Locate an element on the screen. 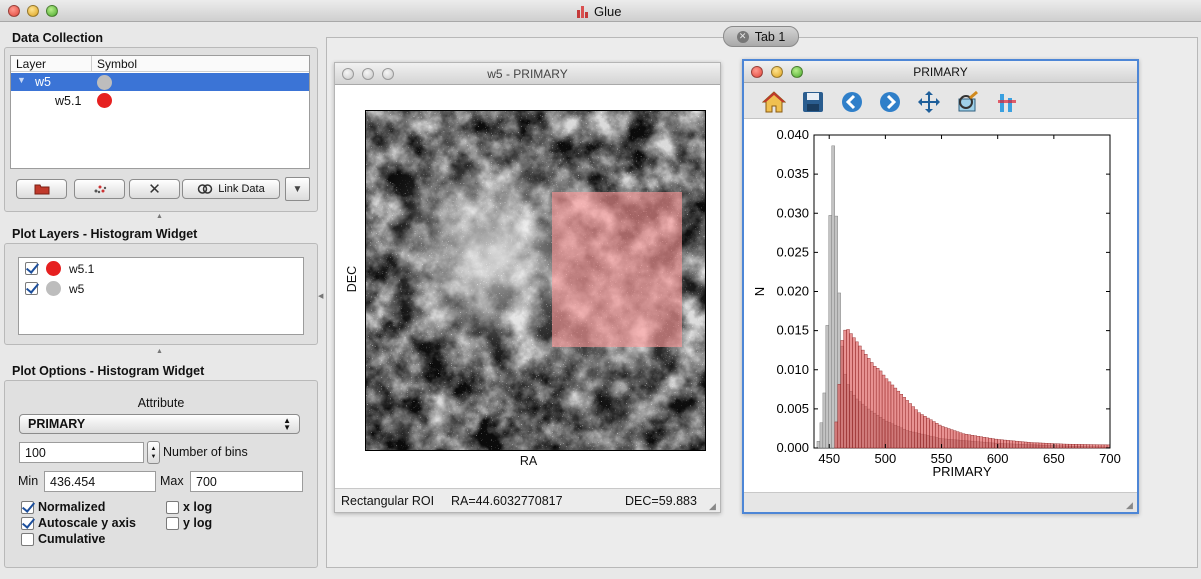 This screenshot has width=1201, height=579. new-subset-button is located at coordinates (99, 189).